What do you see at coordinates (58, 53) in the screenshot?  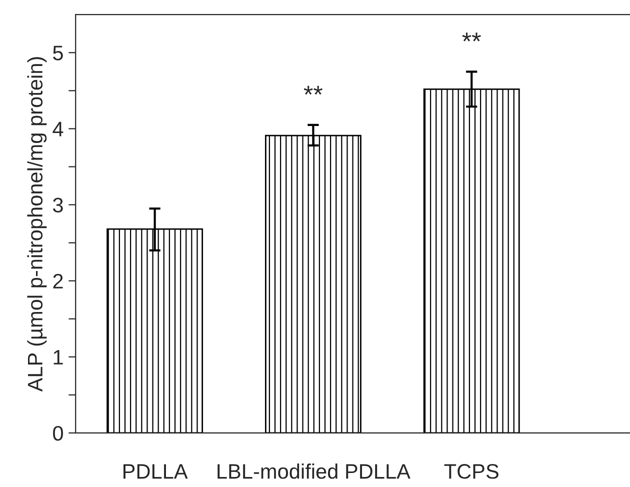 I see `y-tick-label: 5` at bounding box center [58, 53].